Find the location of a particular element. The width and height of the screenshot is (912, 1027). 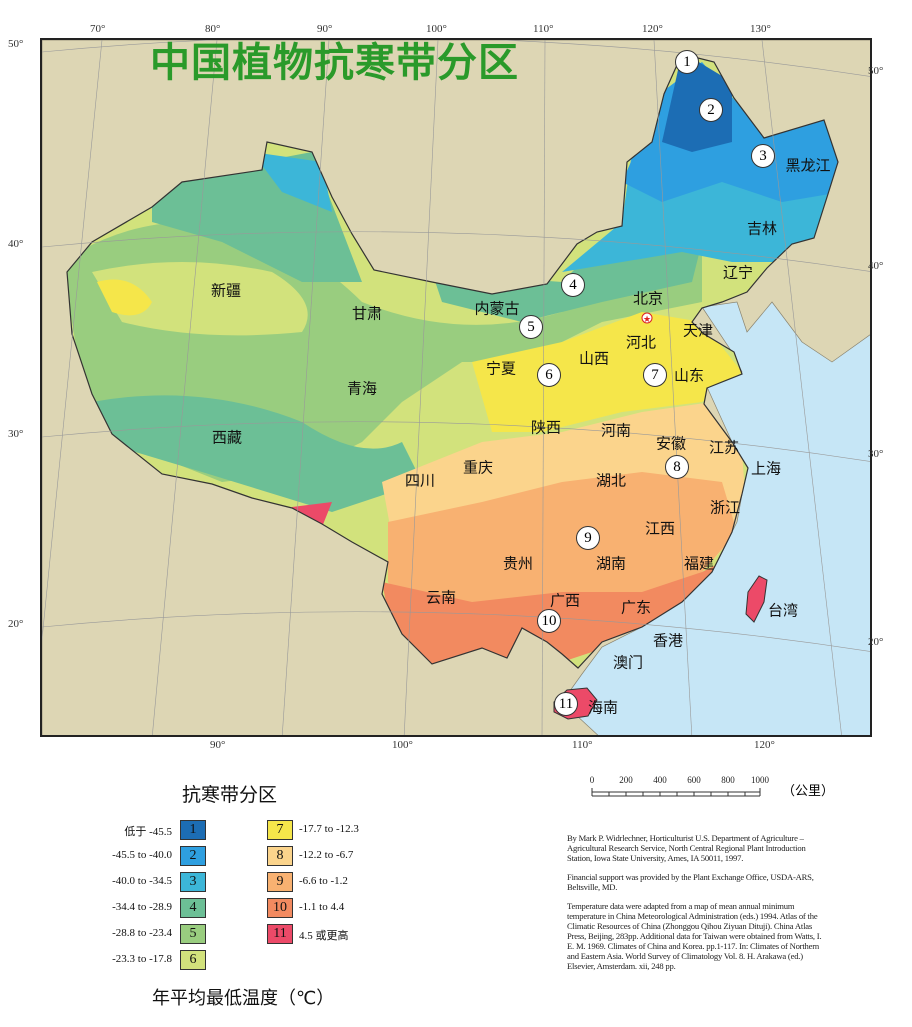

legend-swatch-zone-8: 8 is located at coordinates (280, 856).